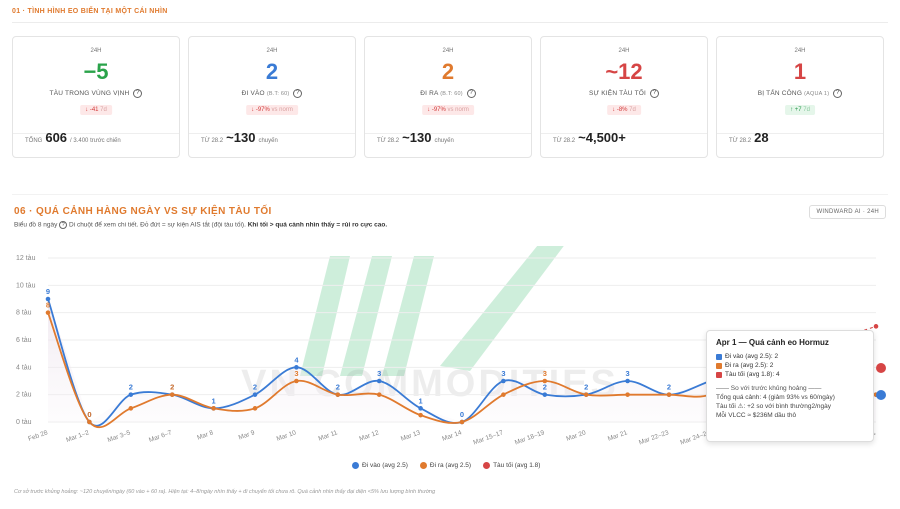 The image size is (900, 509). Describe the element at coordinates (817, 94) in the screenshot. I see `kpi-label-sub: (AQUA 1)` at that location.